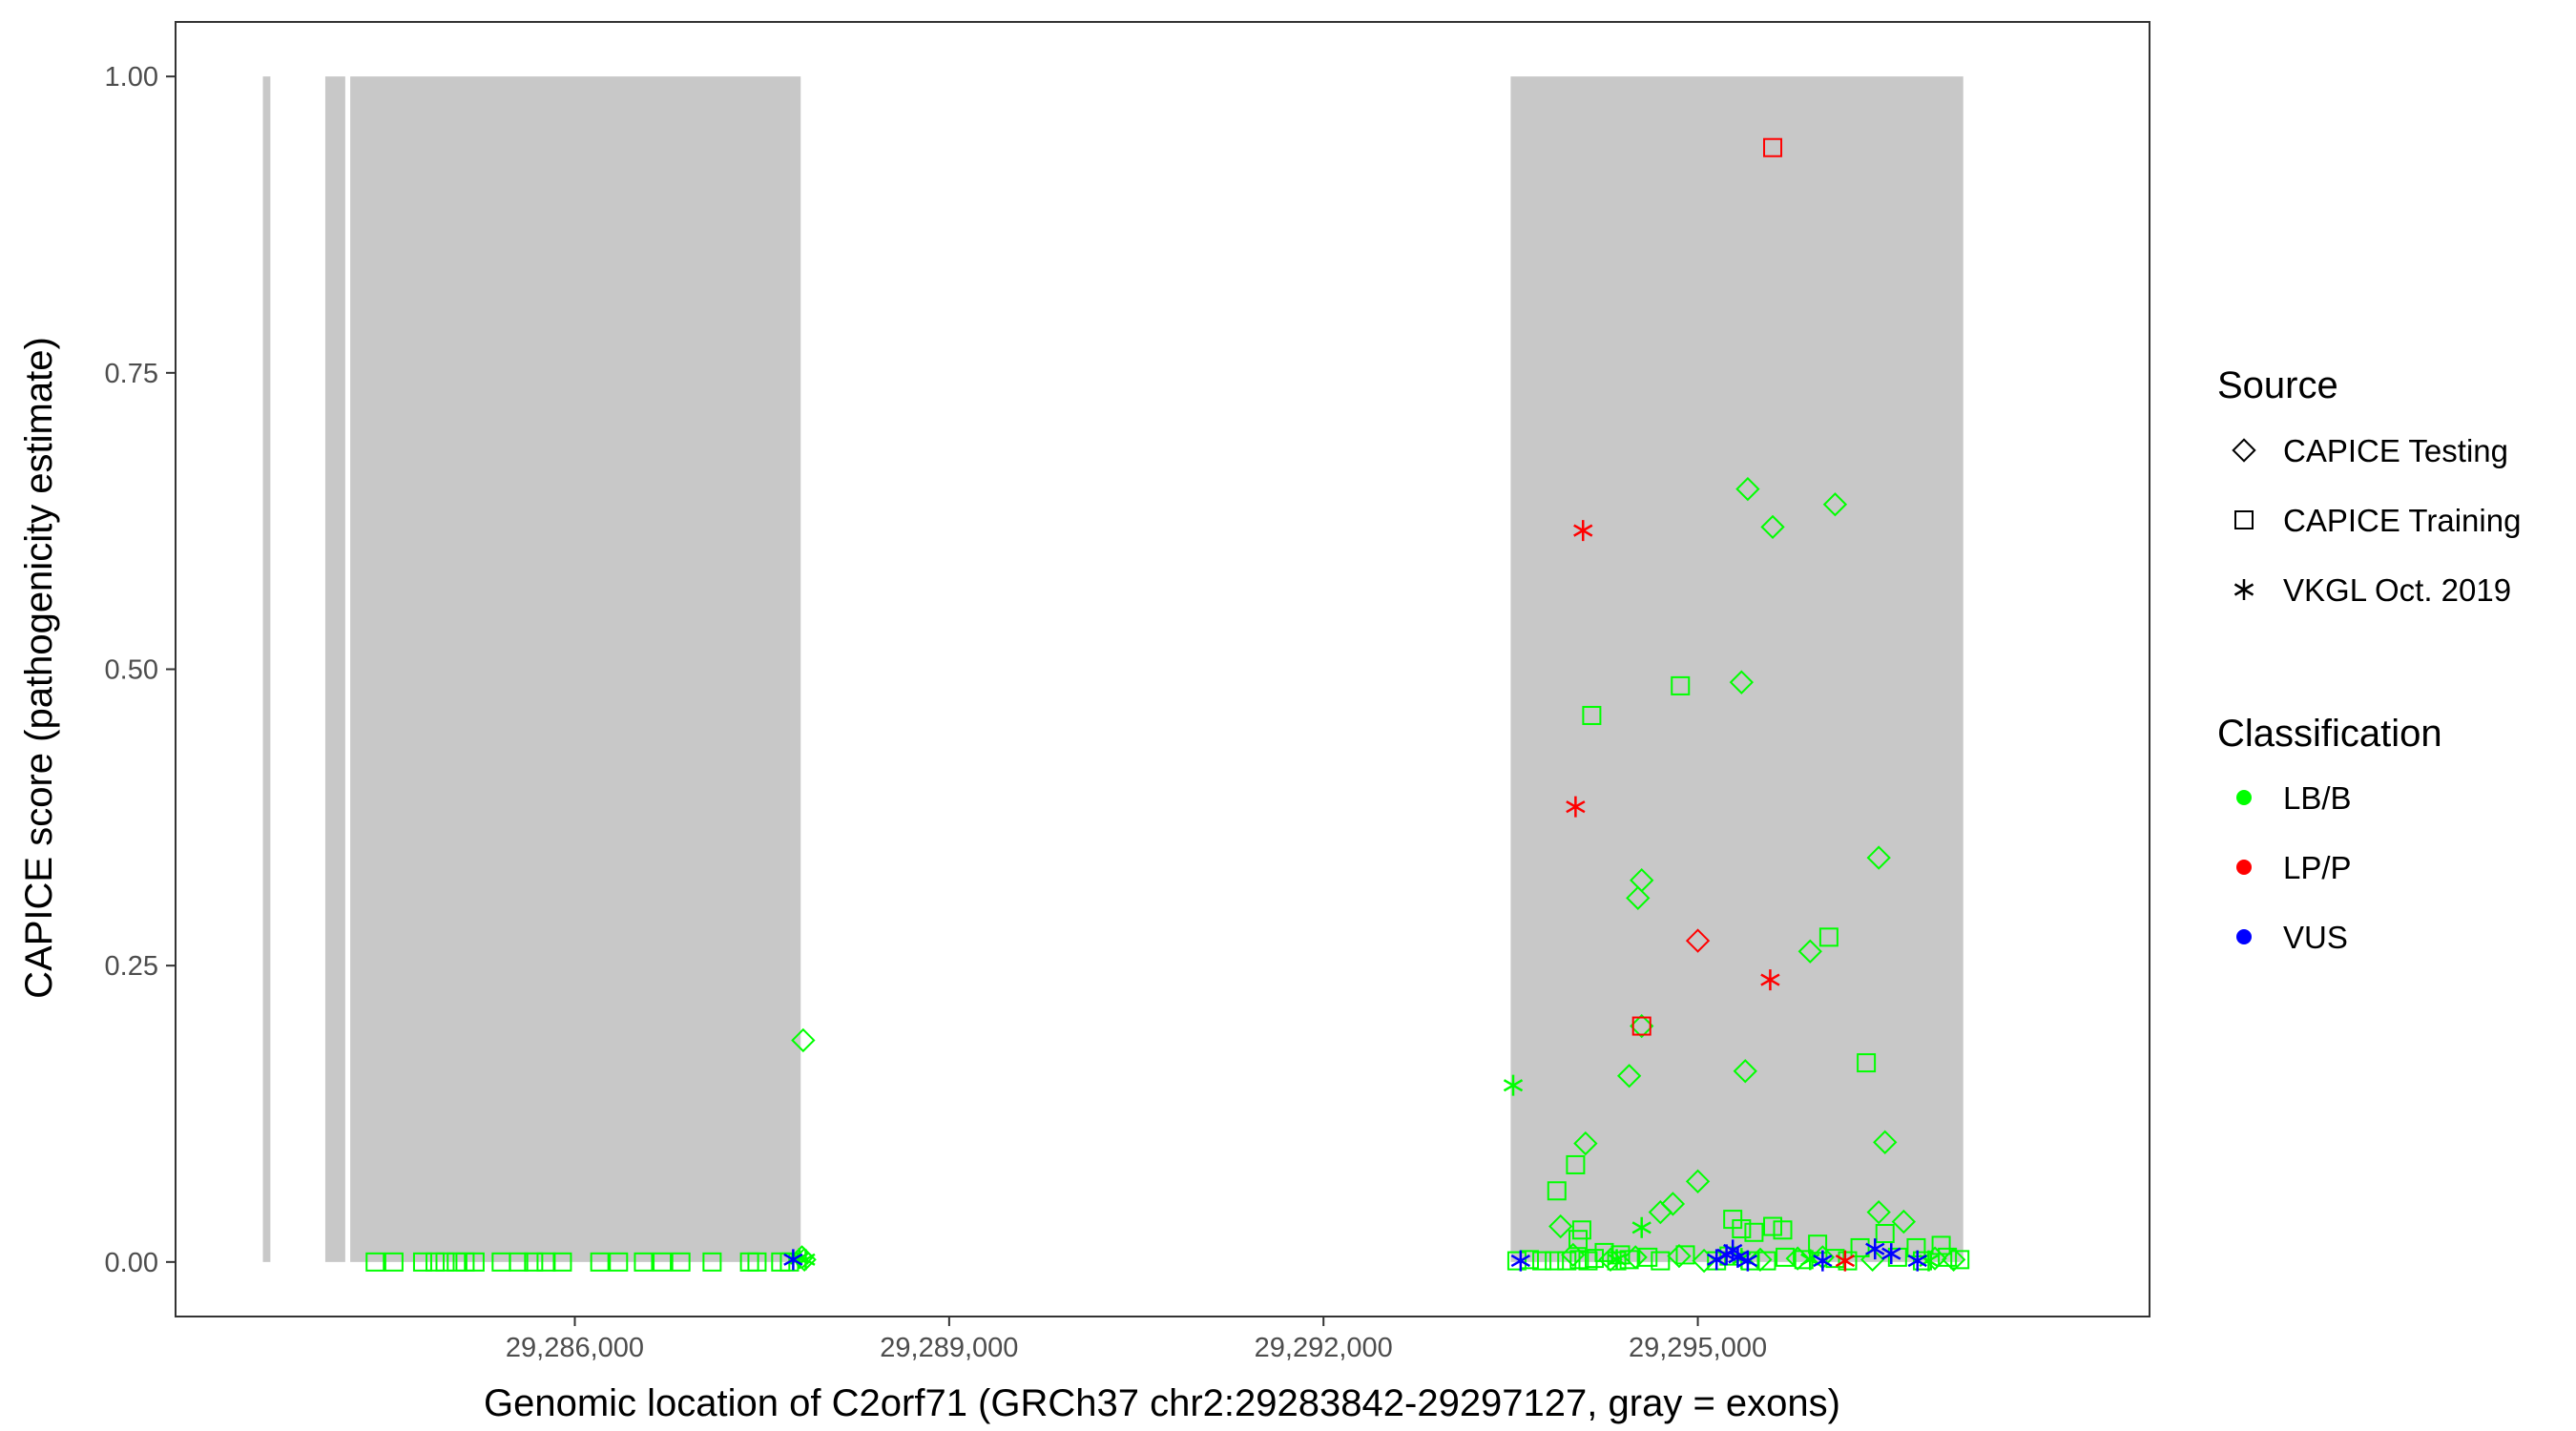 This screenshot has height=1431, width=2576. Describe the element at coordinates (2317, 867) in the screenshot. I see `legend-label: LP/P` at that location.